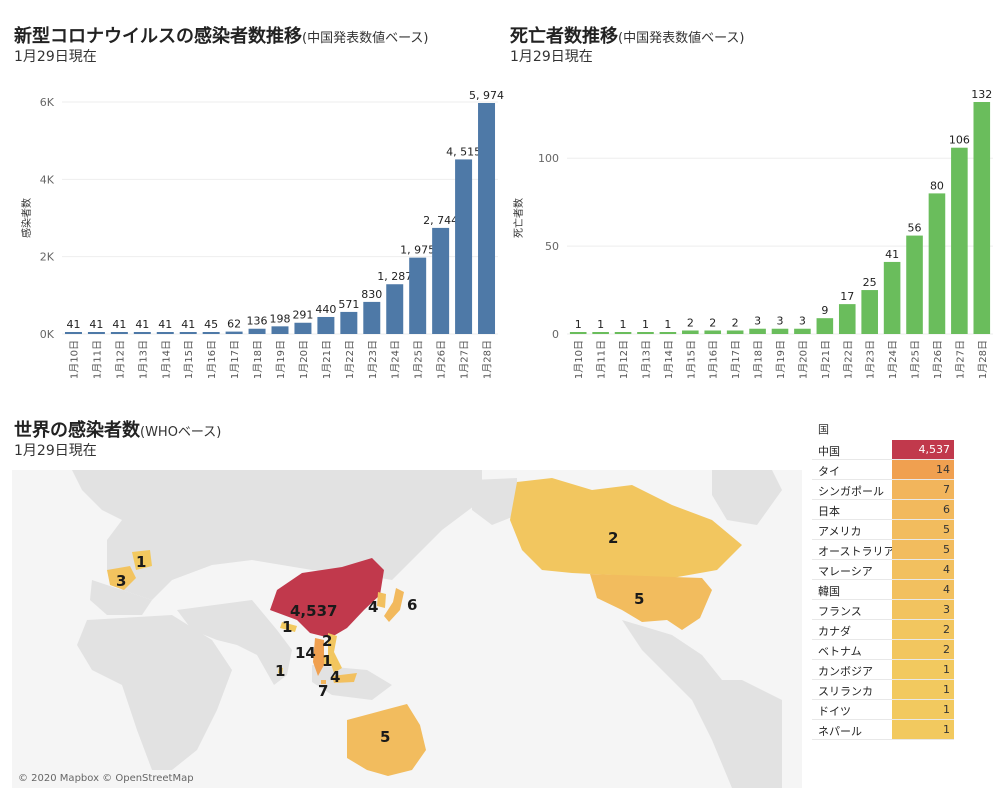 This screenshot has width=1000, height=797. I want to click on region-china, so click(327, 598).